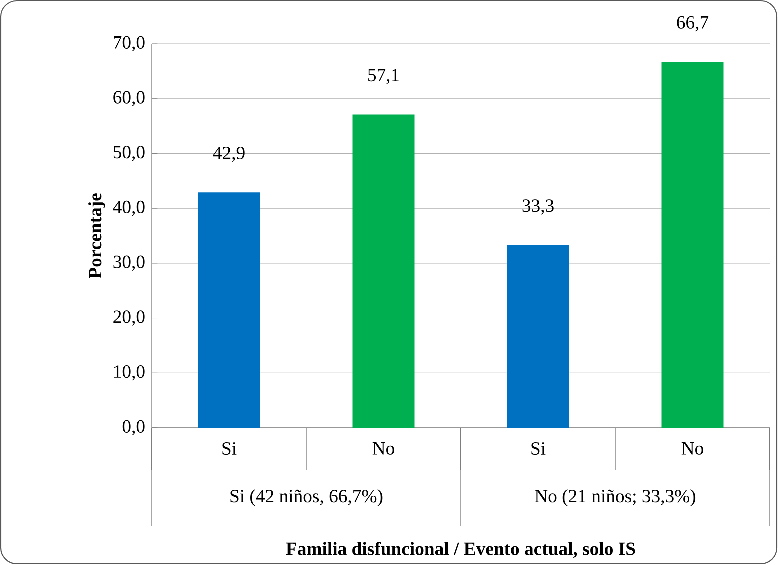  What do you see at coordinates (538, 207) in the screenshot?
I see `data-label: 33,3` at bounding box center [538, 207].